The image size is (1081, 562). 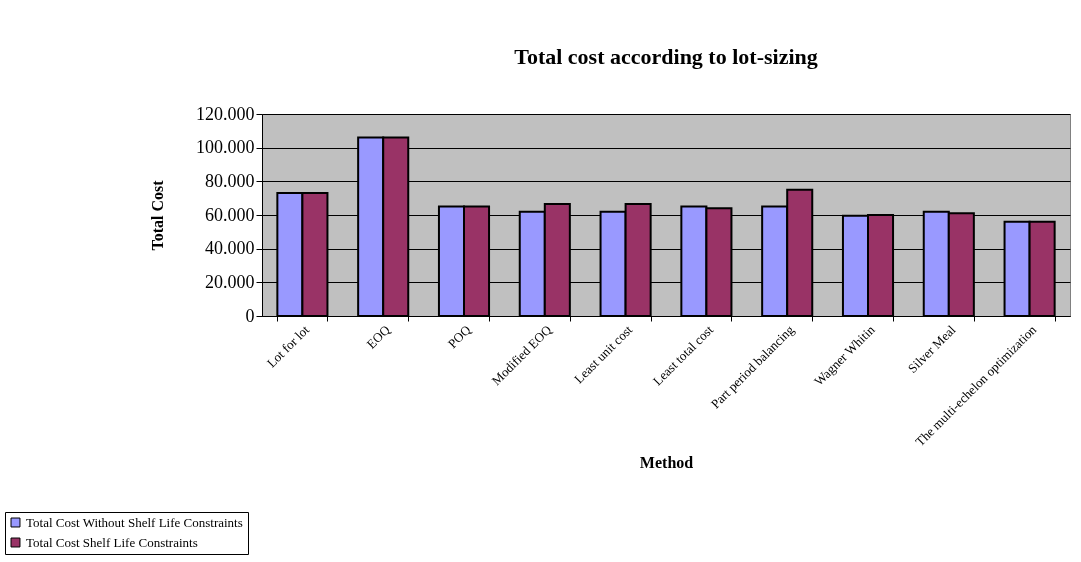 I want to click on x-tick-label: Lot for lot, so click(x=288, y=346).